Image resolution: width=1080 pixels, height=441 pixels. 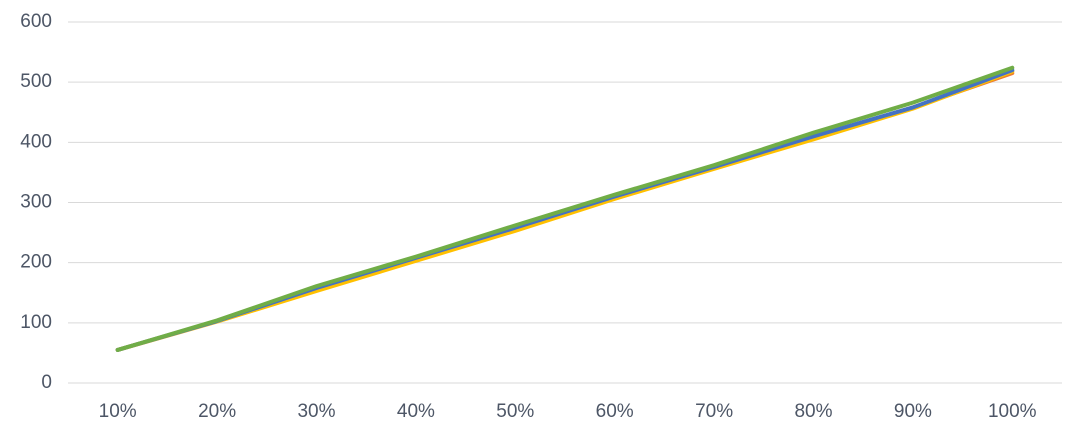 I want to click on y-tick-label: 600, so click(x=36, y=21).